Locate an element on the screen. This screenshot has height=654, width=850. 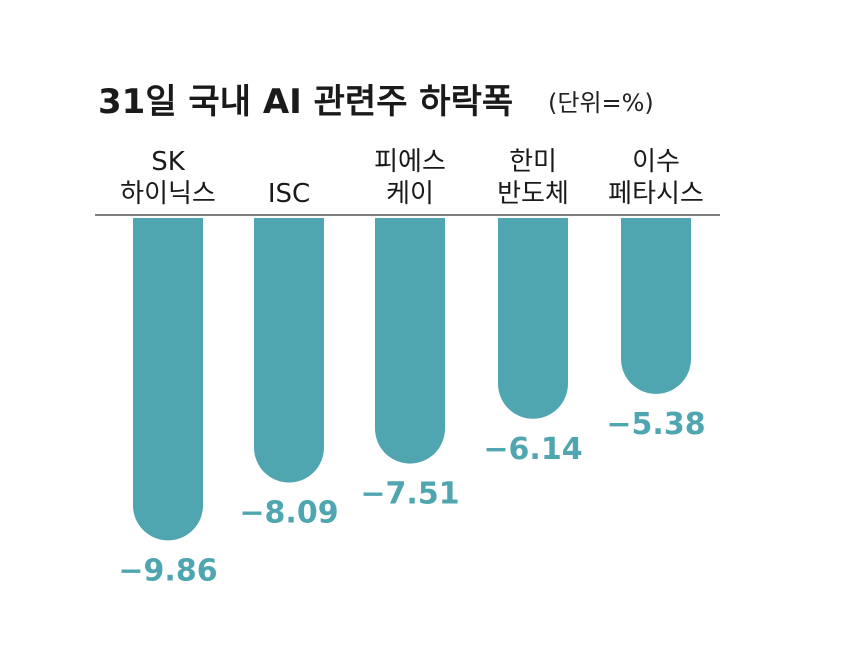
value-label: −8.09 is located at coordinates (288, 513).